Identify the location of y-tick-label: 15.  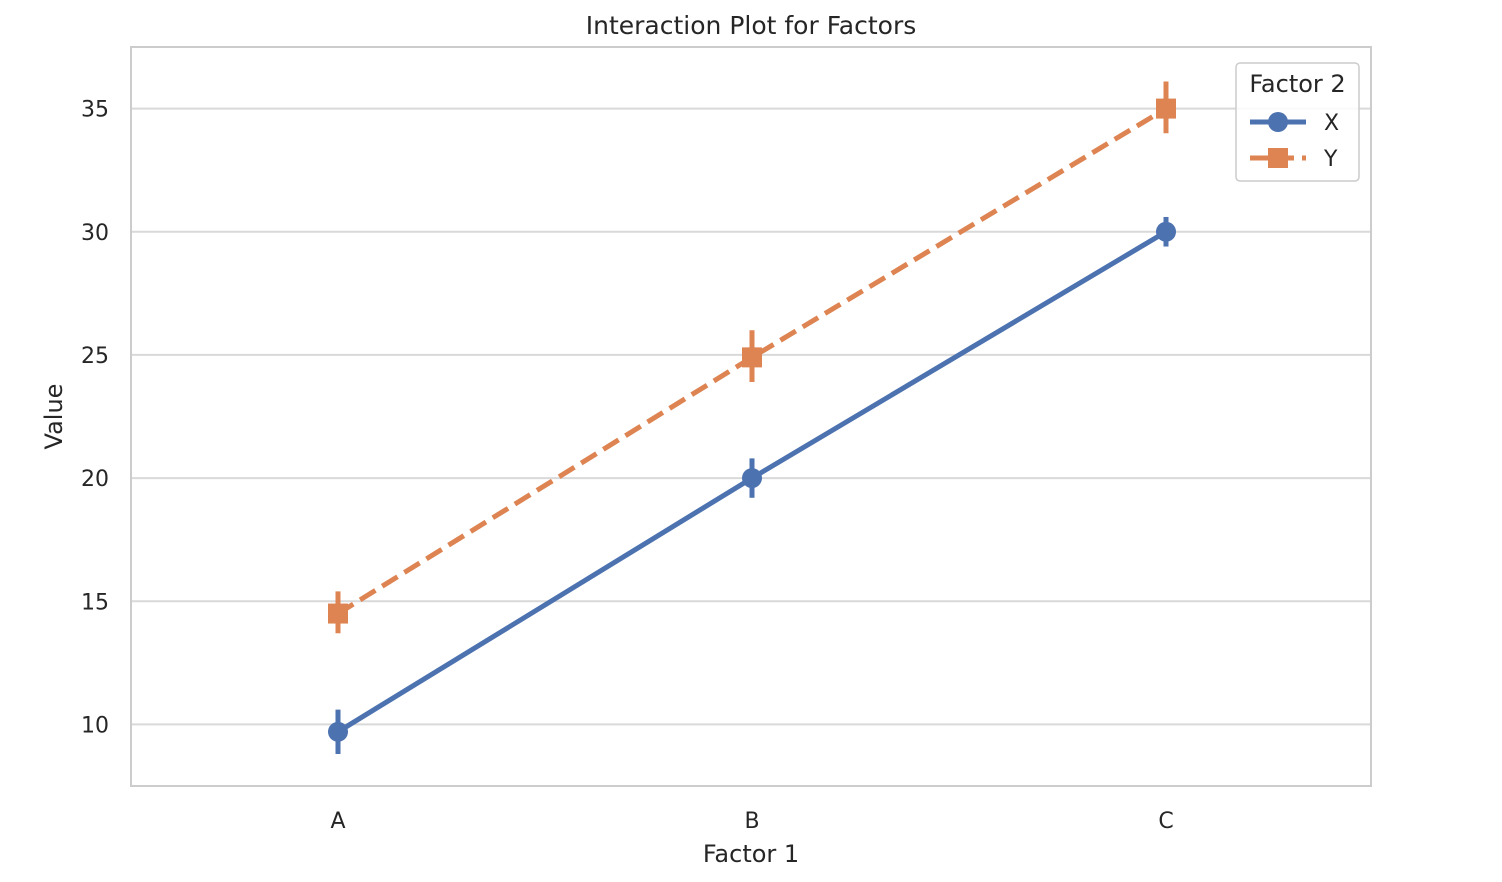
(95, 602).